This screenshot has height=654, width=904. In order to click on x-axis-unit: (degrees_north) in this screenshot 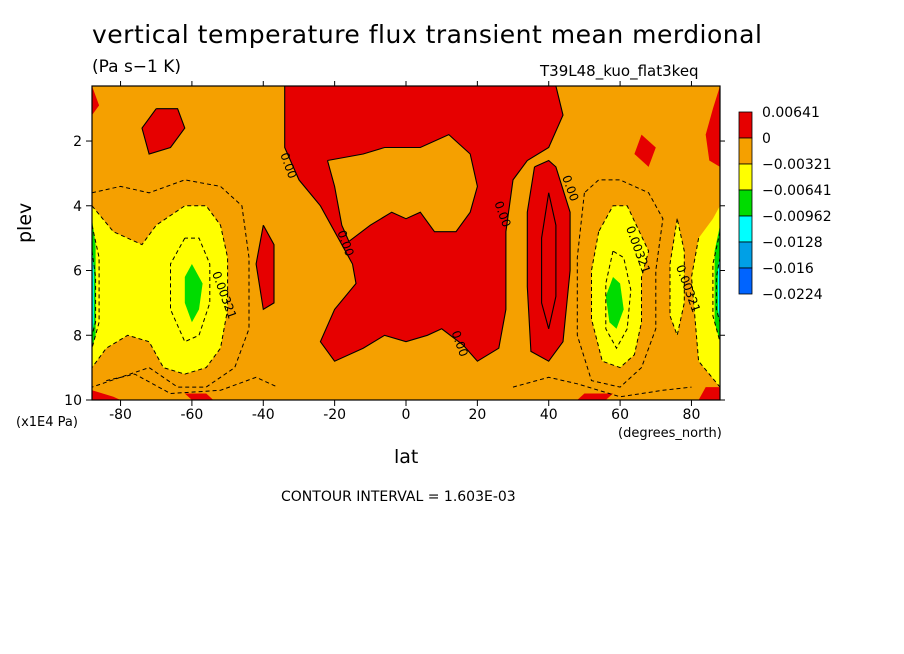, I will do `click(670, 433)`.